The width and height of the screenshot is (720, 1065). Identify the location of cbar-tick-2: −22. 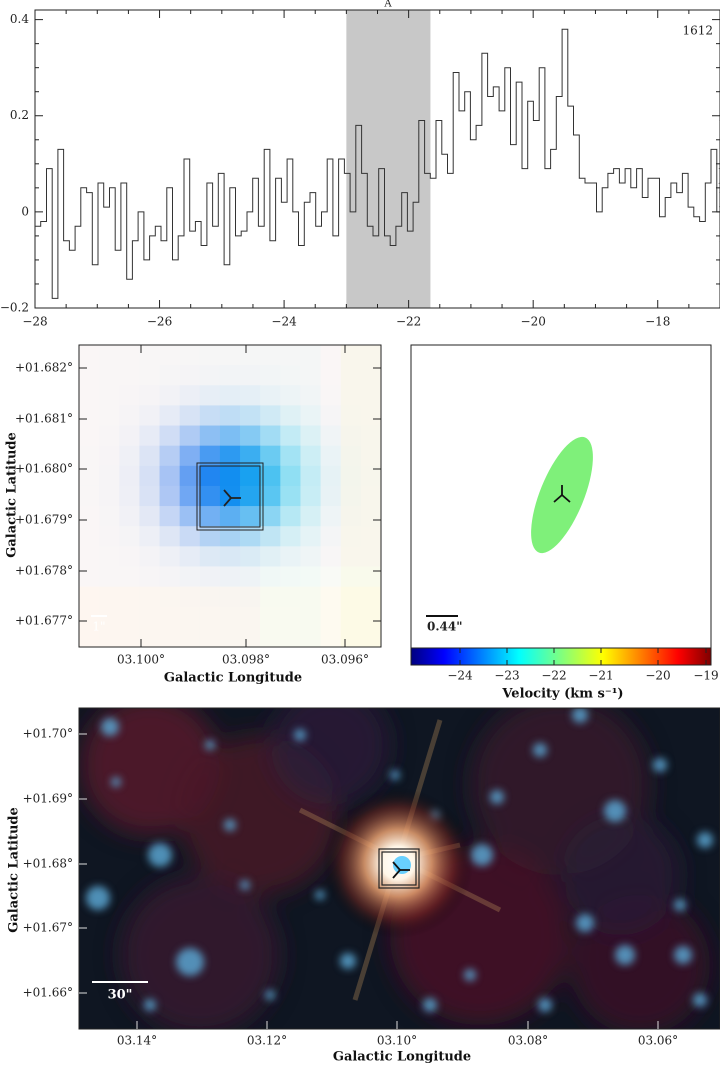
(553, 676).